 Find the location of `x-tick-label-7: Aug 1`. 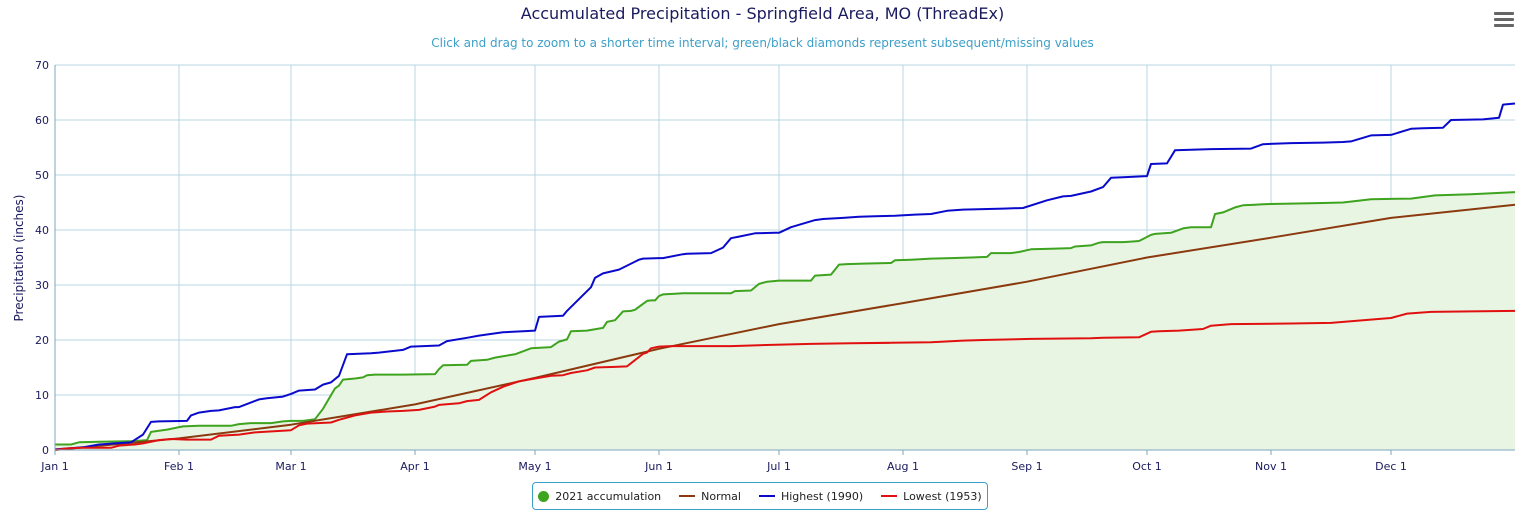

x-tick-label-7: Aug 1 is located at coordinates (903, 466).